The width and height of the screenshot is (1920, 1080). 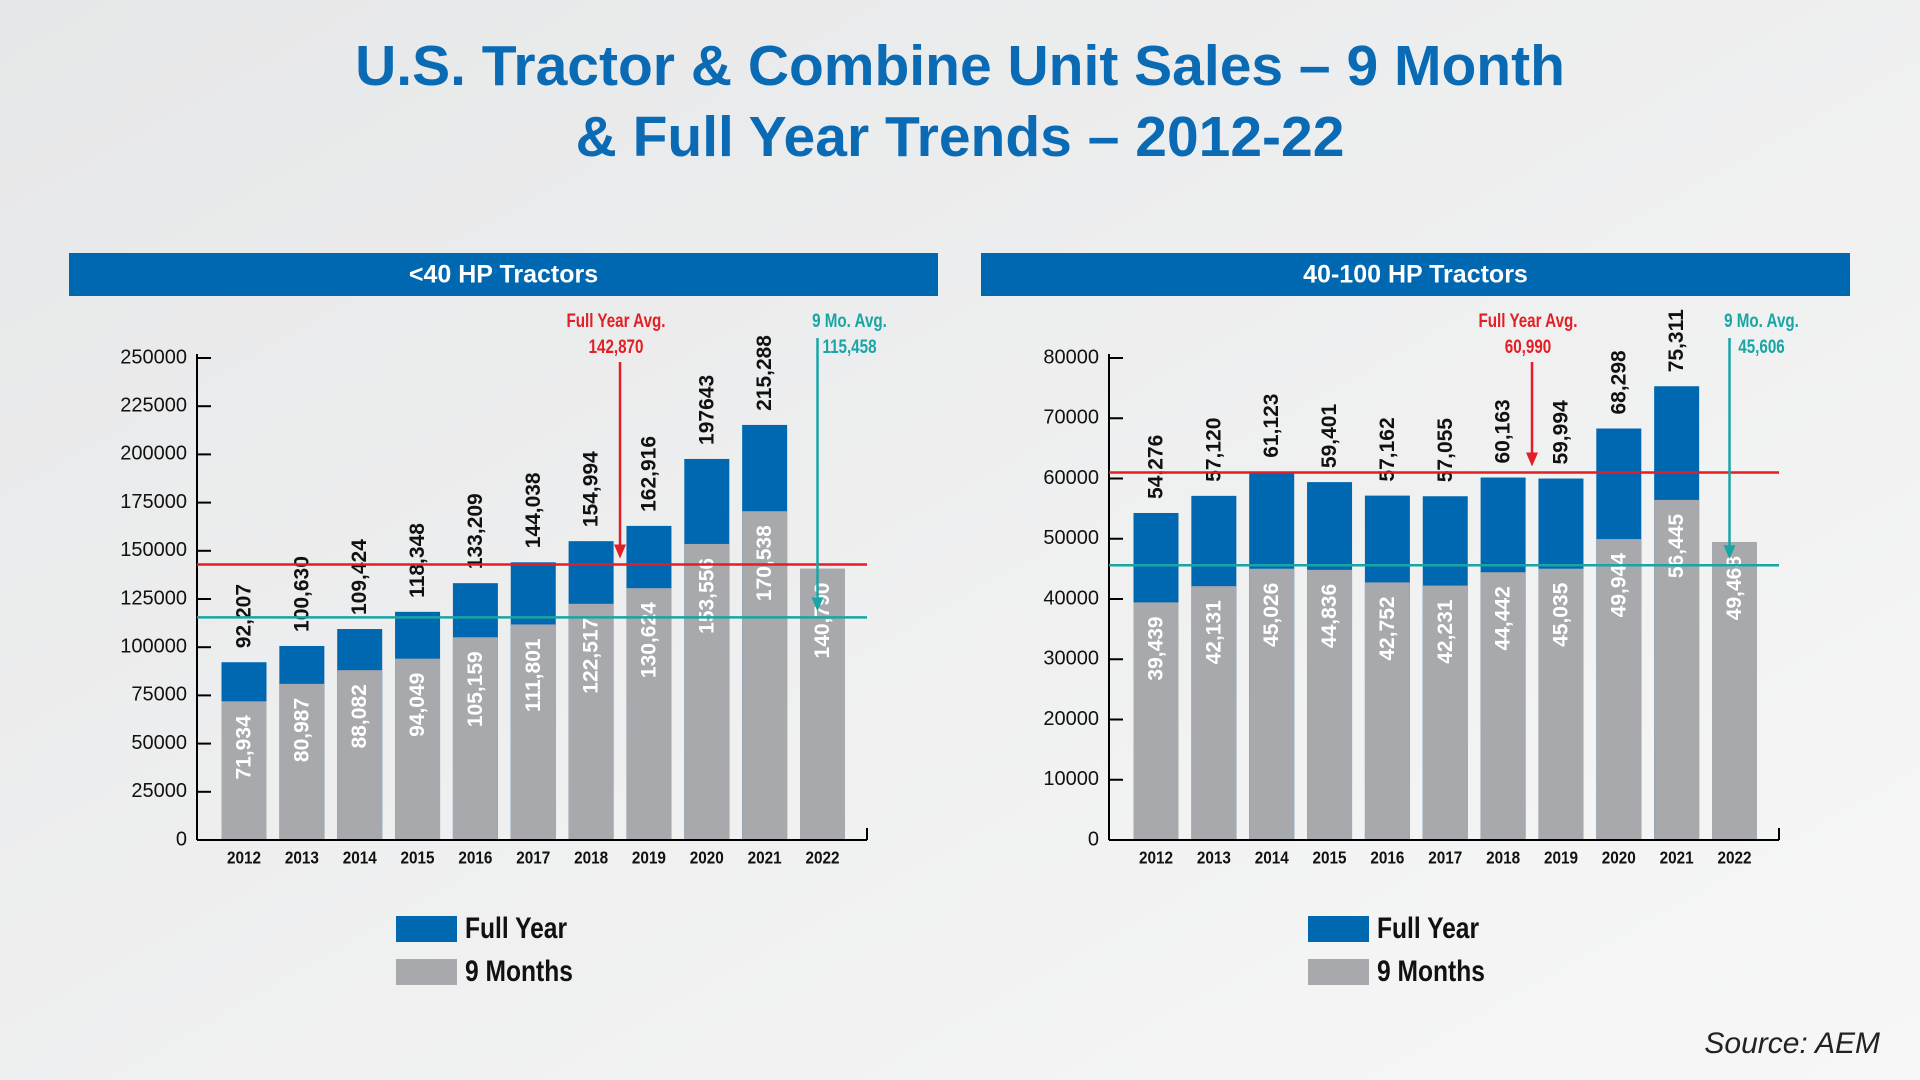 I want to click on value-label: 57,055, so click(x=1445, y=450).